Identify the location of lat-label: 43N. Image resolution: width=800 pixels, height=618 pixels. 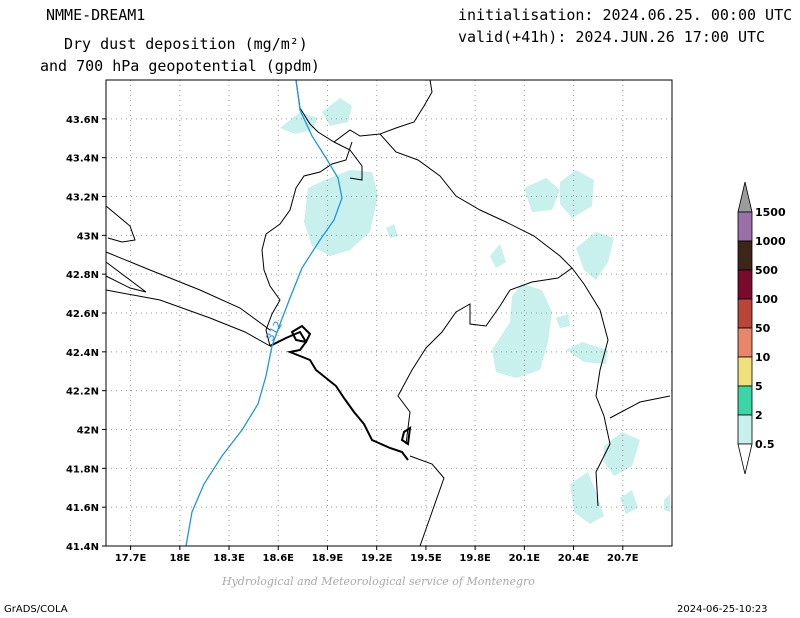
(88, 236).